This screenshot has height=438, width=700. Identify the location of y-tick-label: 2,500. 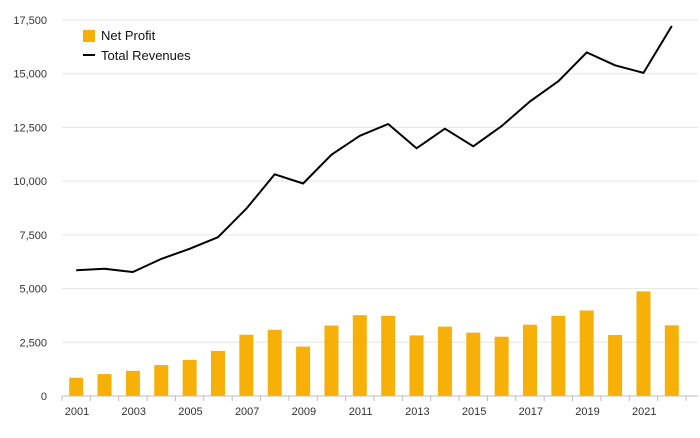
(33, 343).